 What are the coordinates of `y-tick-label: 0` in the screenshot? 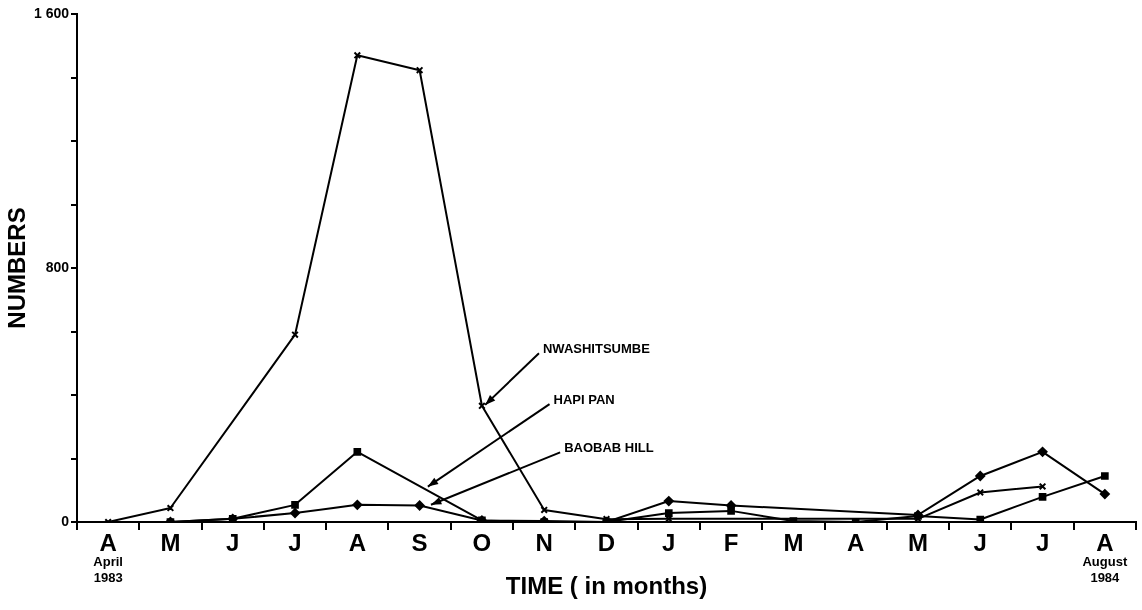 It's located at (65, 520).